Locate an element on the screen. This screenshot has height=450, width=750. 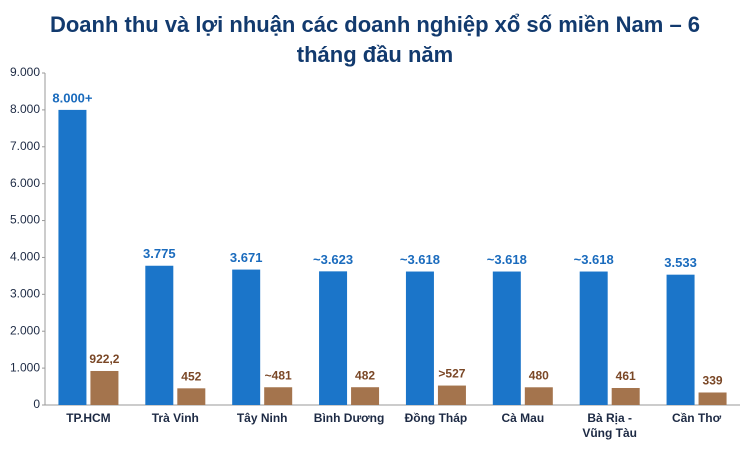
y-tick-label: 8.000 is located at coordinates (25, 109).